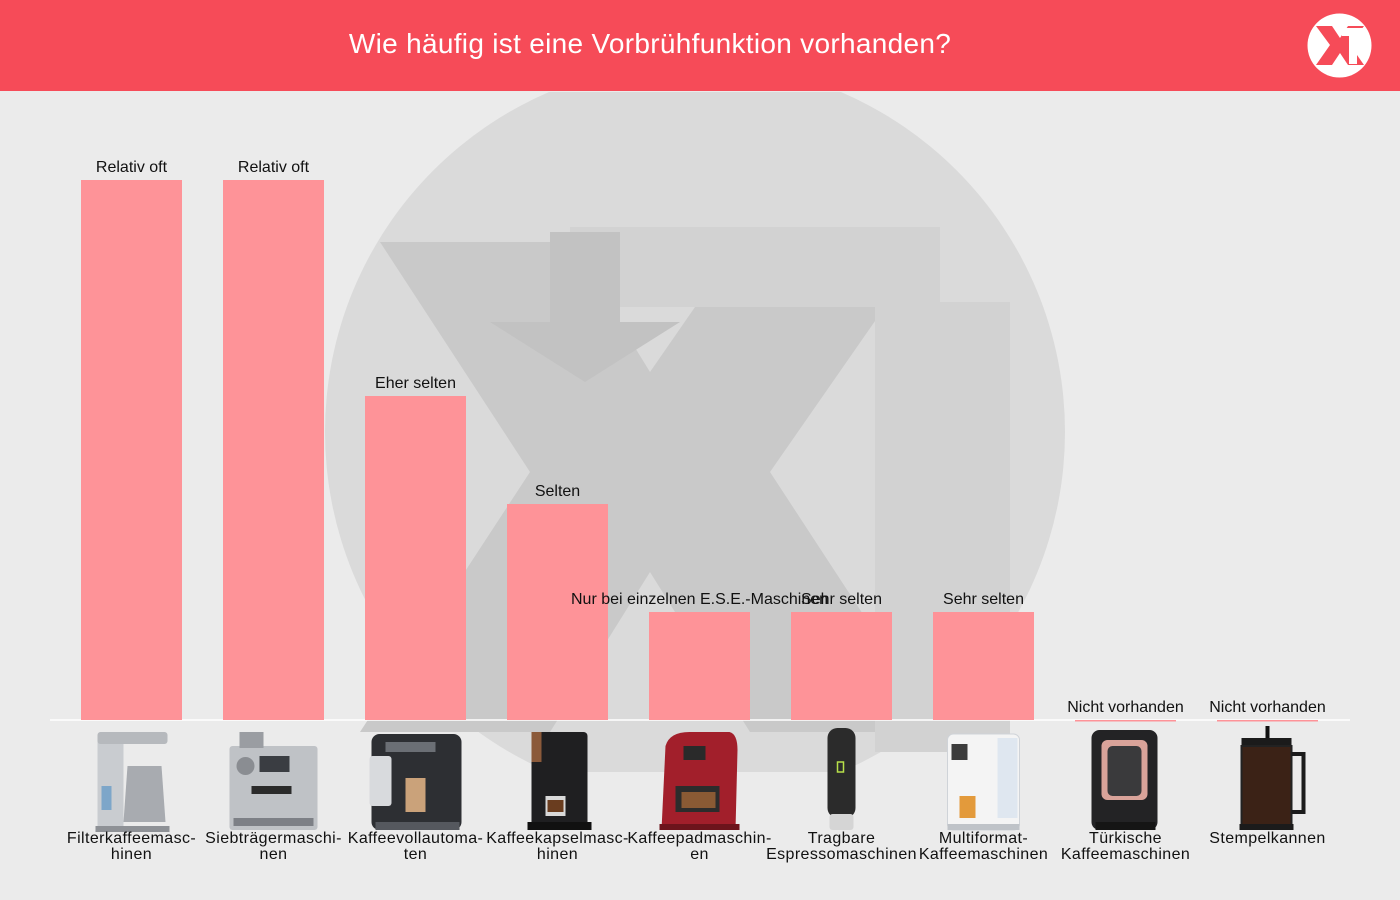 The width and height of the screenshot is (1400, 900). I want to click on category-label-4-0: Kaffeepadmaschin-, so click(699, 838).